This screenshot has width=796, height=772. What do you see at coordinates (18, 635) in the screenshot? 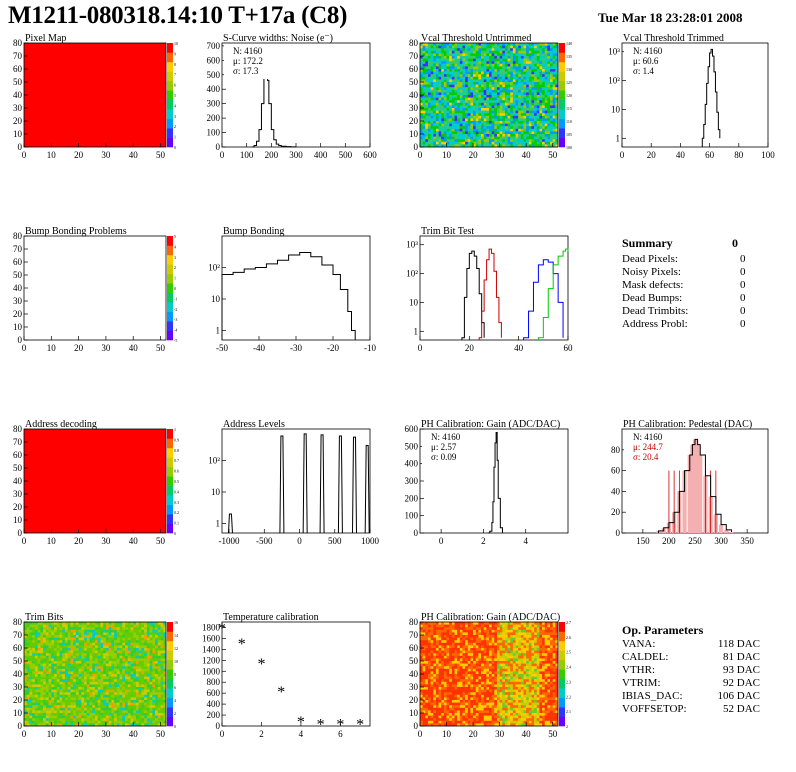
I see `y-tick-label: 70` at bounding box center [18, 635].